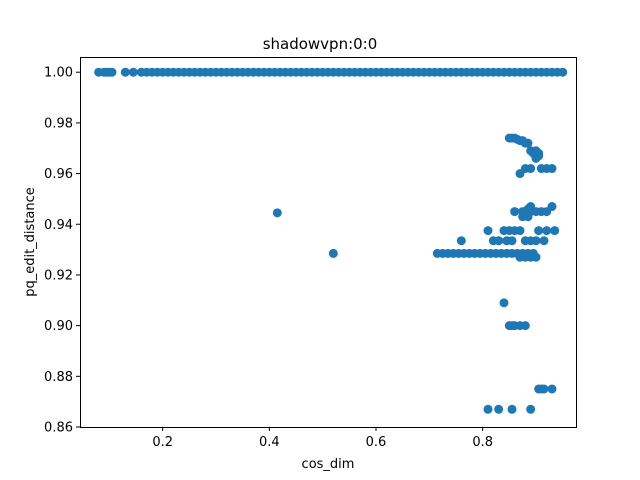 The image size is (640, 480). What do you see at coordinates (58, 73) in the screenshot?
I see `y-tick-label: 1.00` at bounding box center [58, 73].